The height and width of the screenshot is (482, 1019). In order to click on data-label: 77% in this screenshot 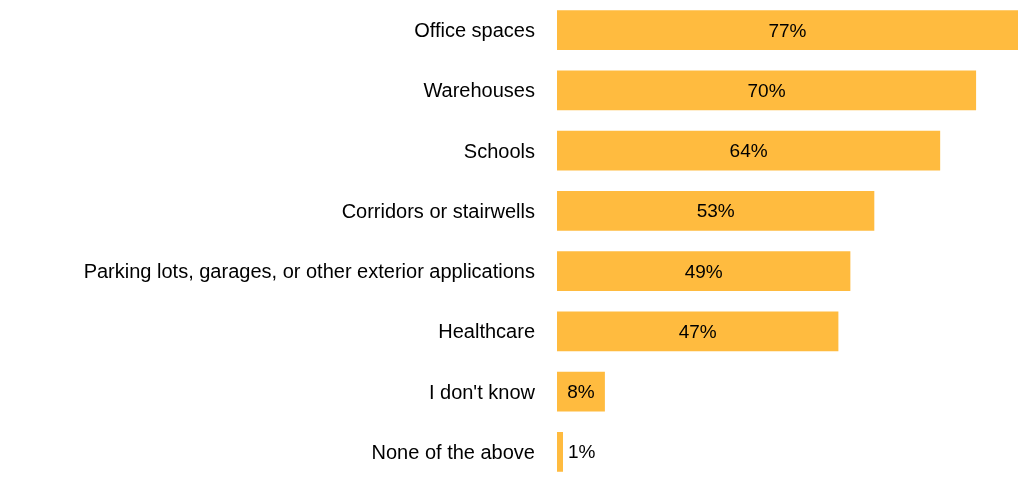, I will do `click(787, 30)`.